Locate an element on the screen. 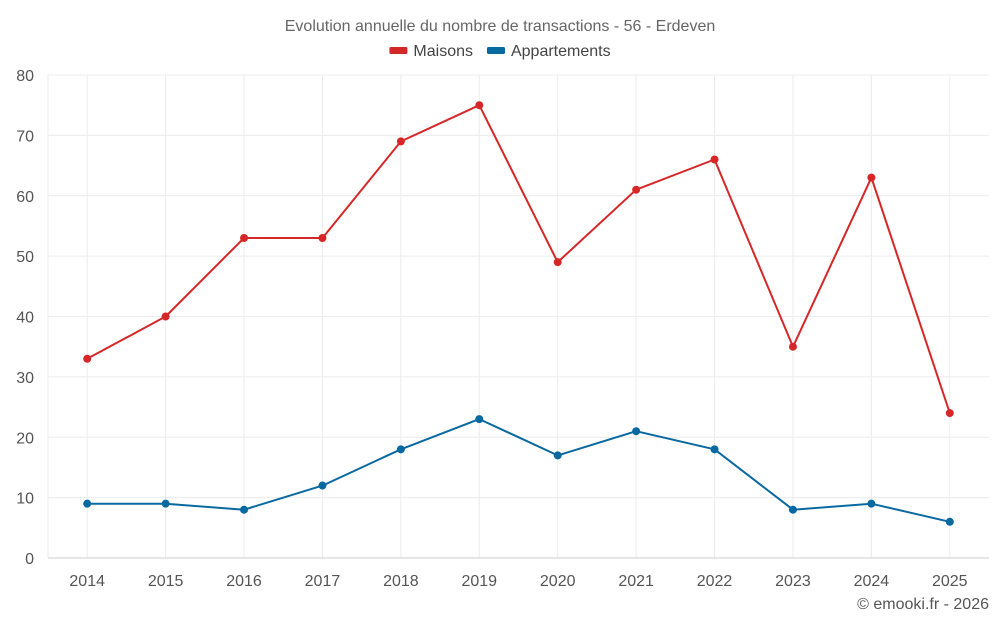  legend-item-appartements: Appartements is located at coordinates (548, 51).